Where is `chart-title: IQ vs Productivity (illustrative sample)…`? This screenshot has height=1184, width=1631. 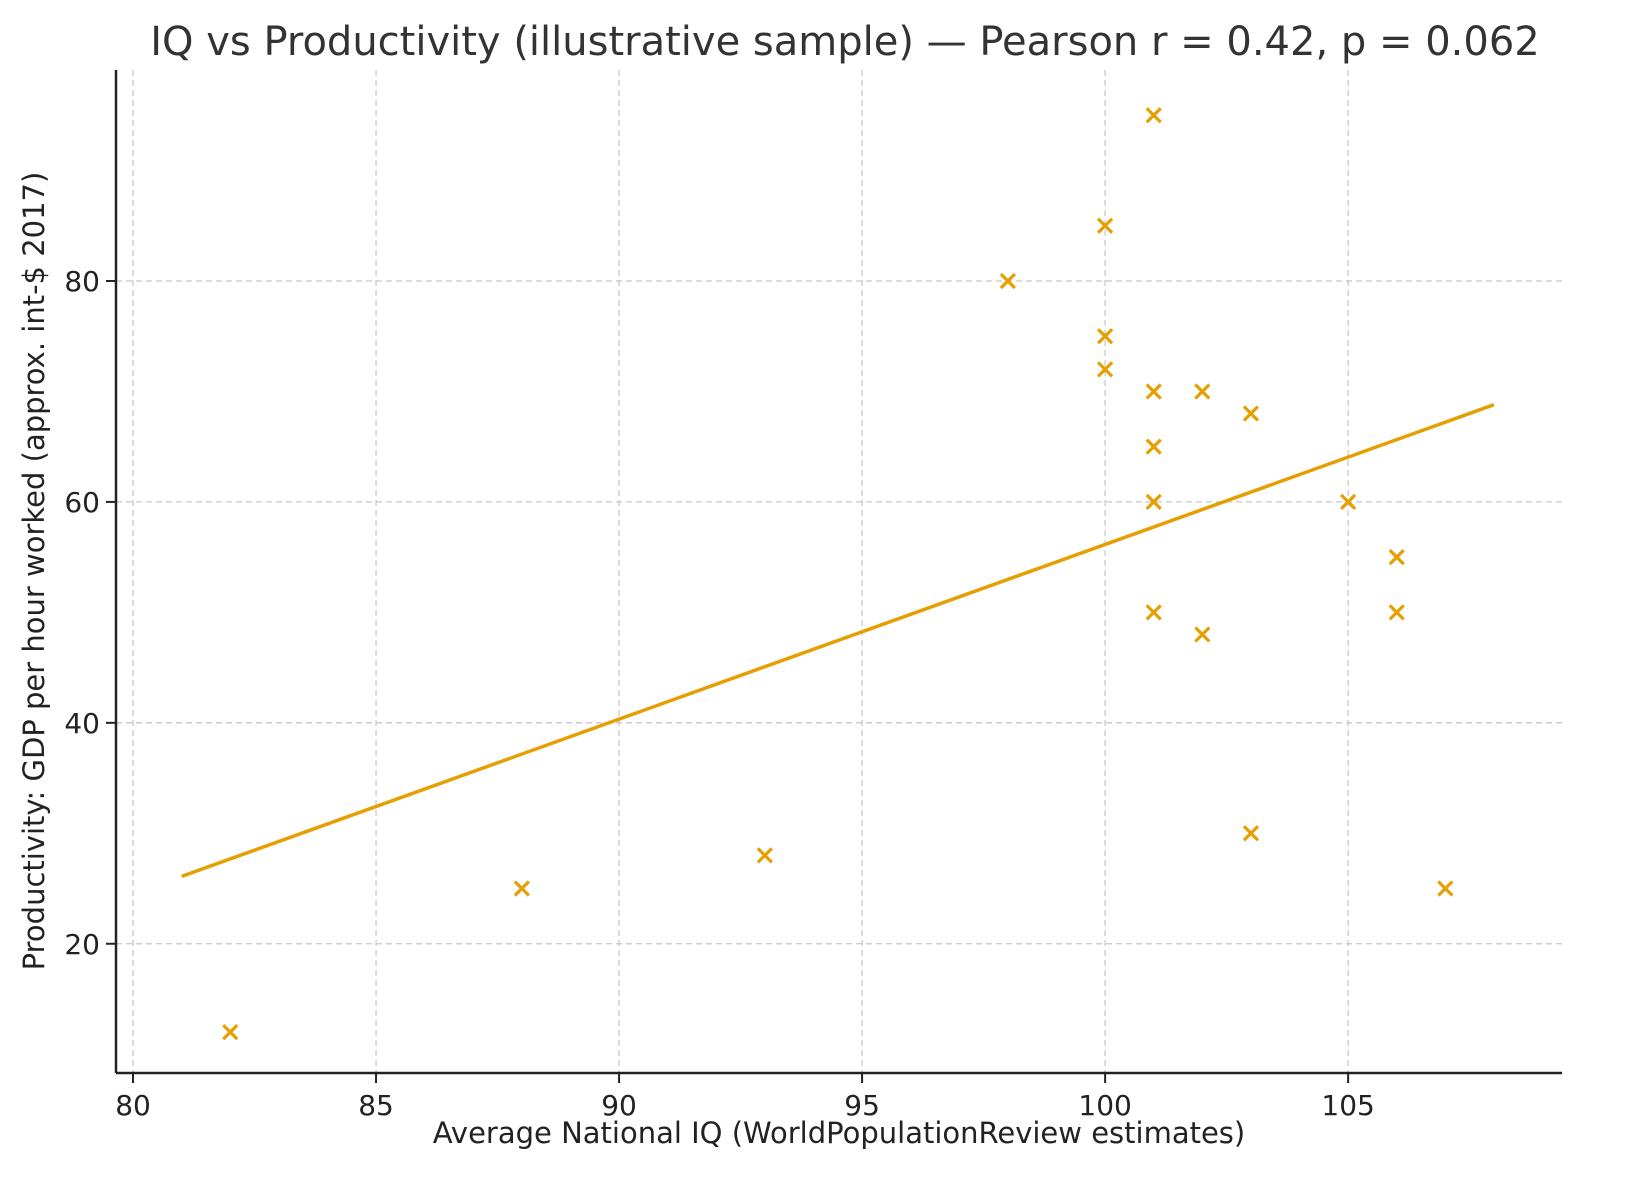 chart-title: IQ vs Productivity (illustrative sample)… is located at coordinates (844, 42).